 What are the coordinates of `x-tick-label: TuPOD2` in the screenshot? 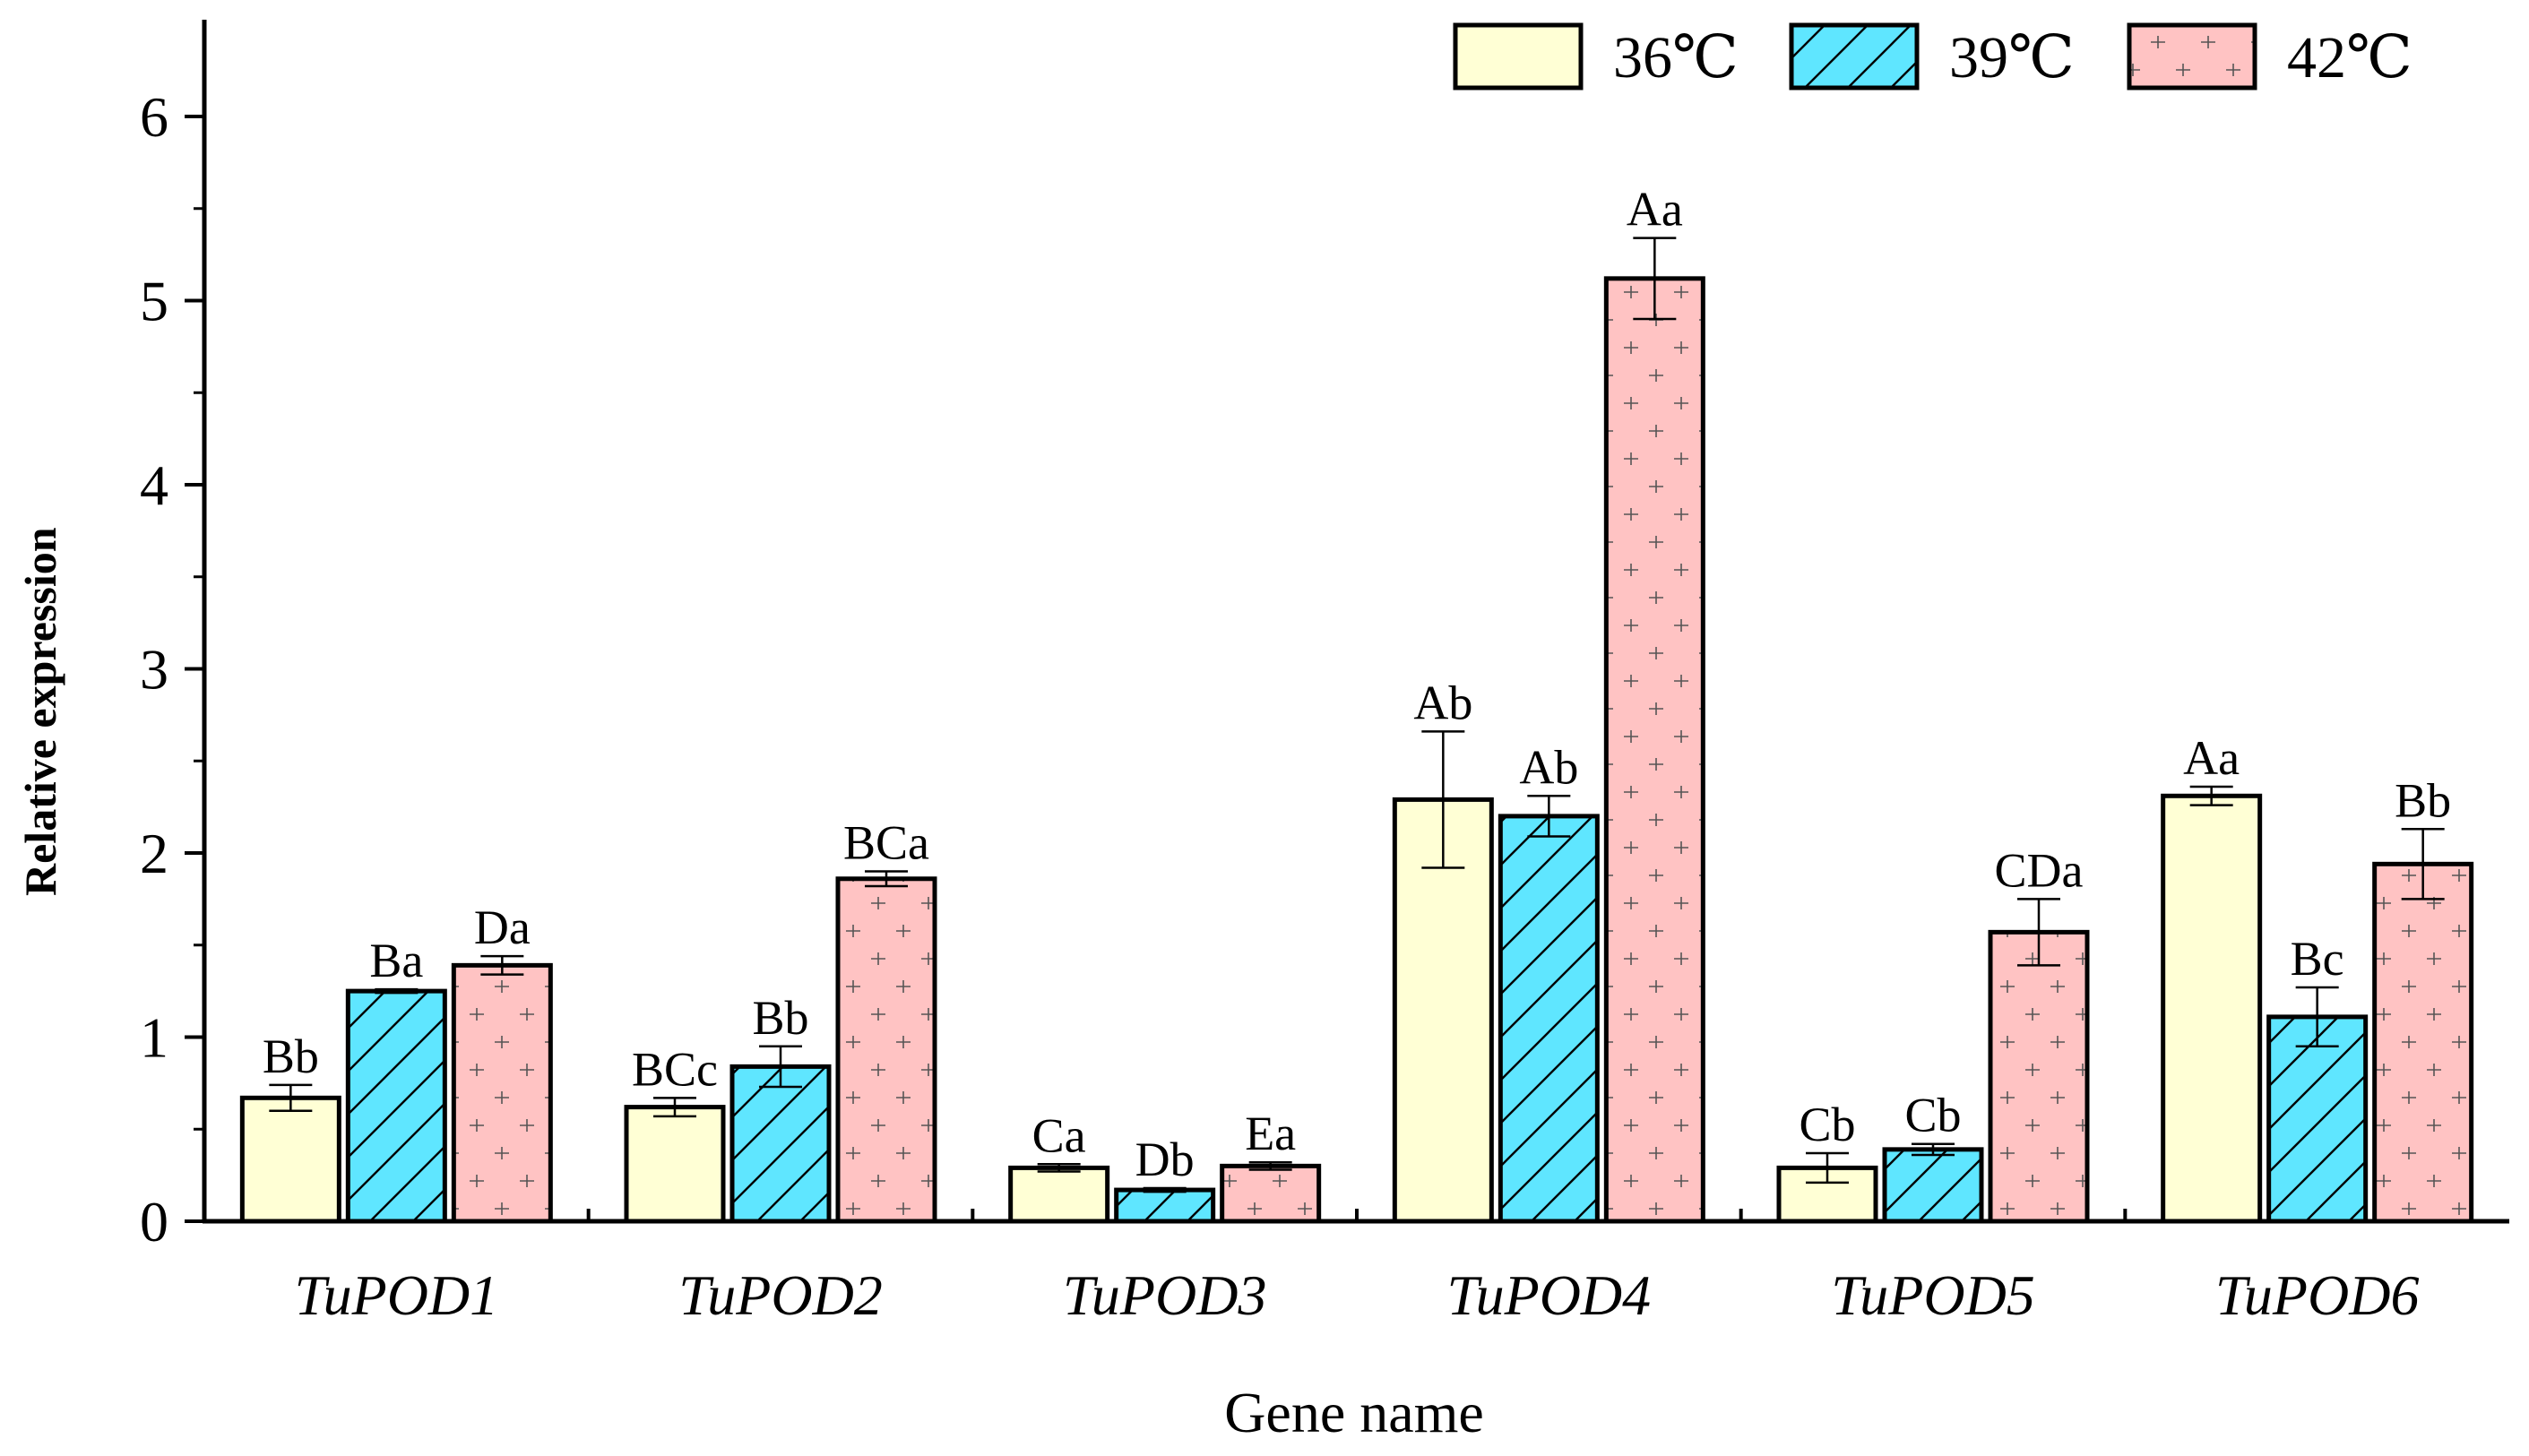 It's located at (780, 1295).